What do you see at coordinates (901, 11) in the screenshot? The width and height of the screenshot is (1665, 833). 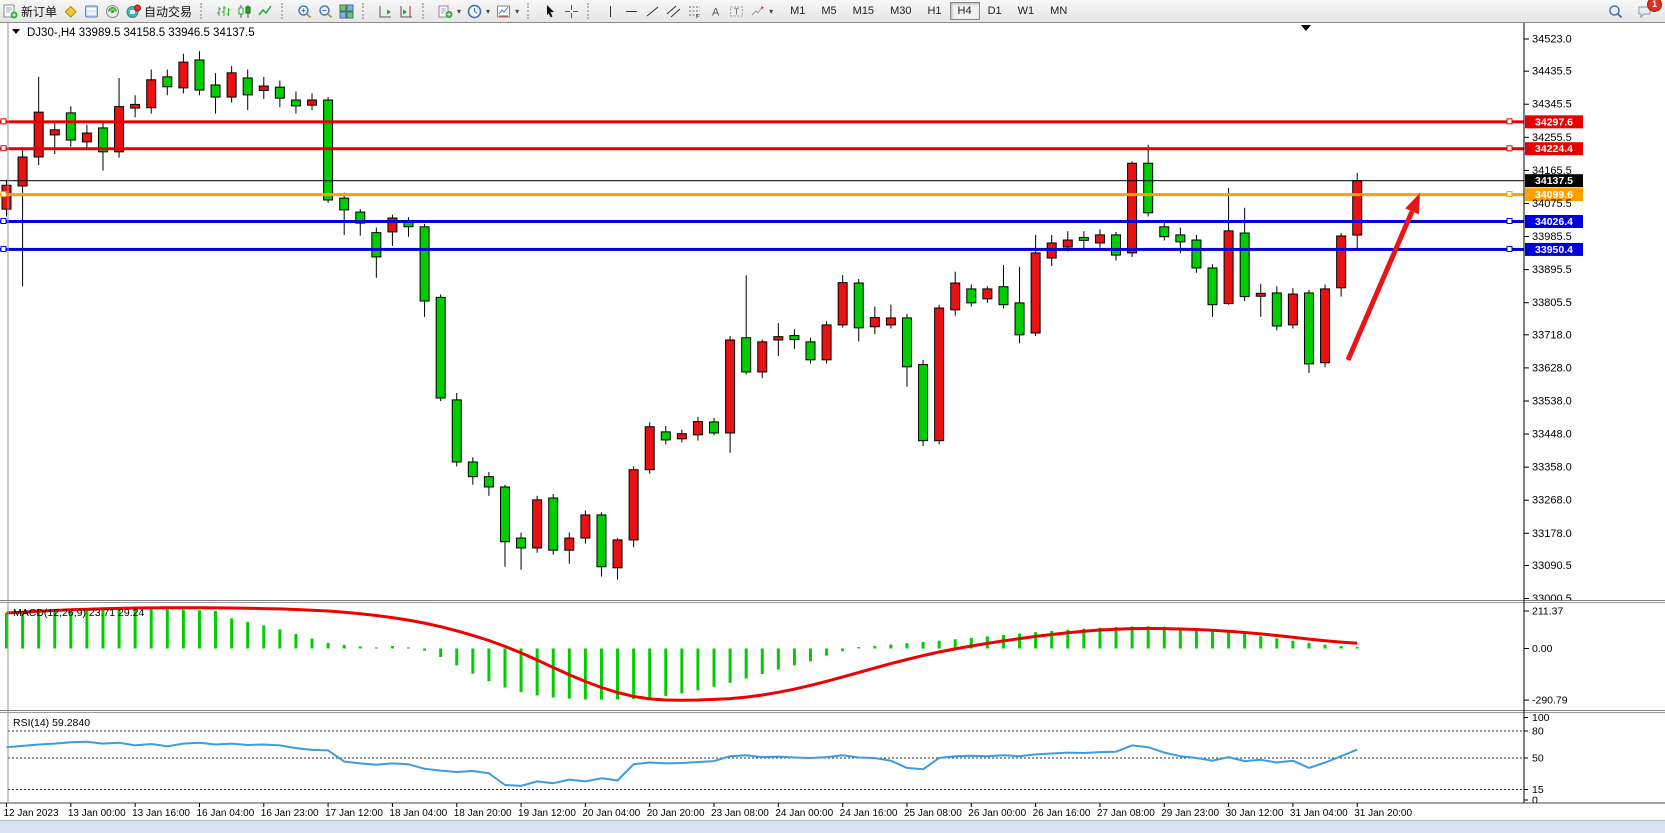 I see `timeframe-m30: M30` at bounding box center [901, 11].